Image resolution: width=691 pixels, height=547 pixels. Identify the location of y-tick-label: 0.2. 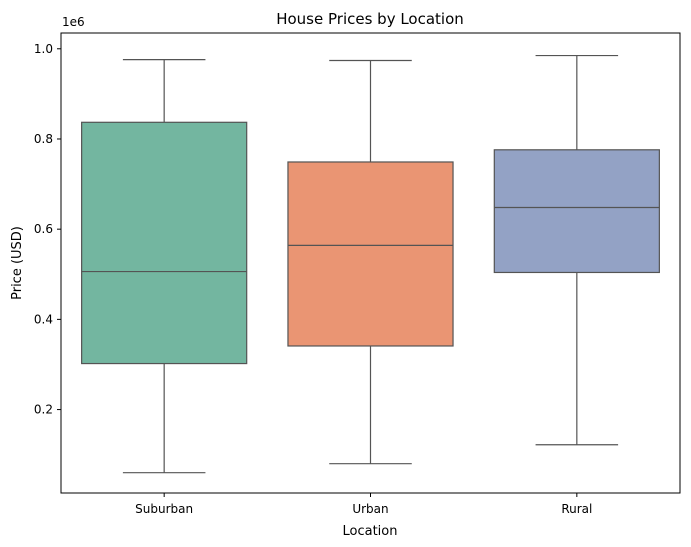
(43, 410).